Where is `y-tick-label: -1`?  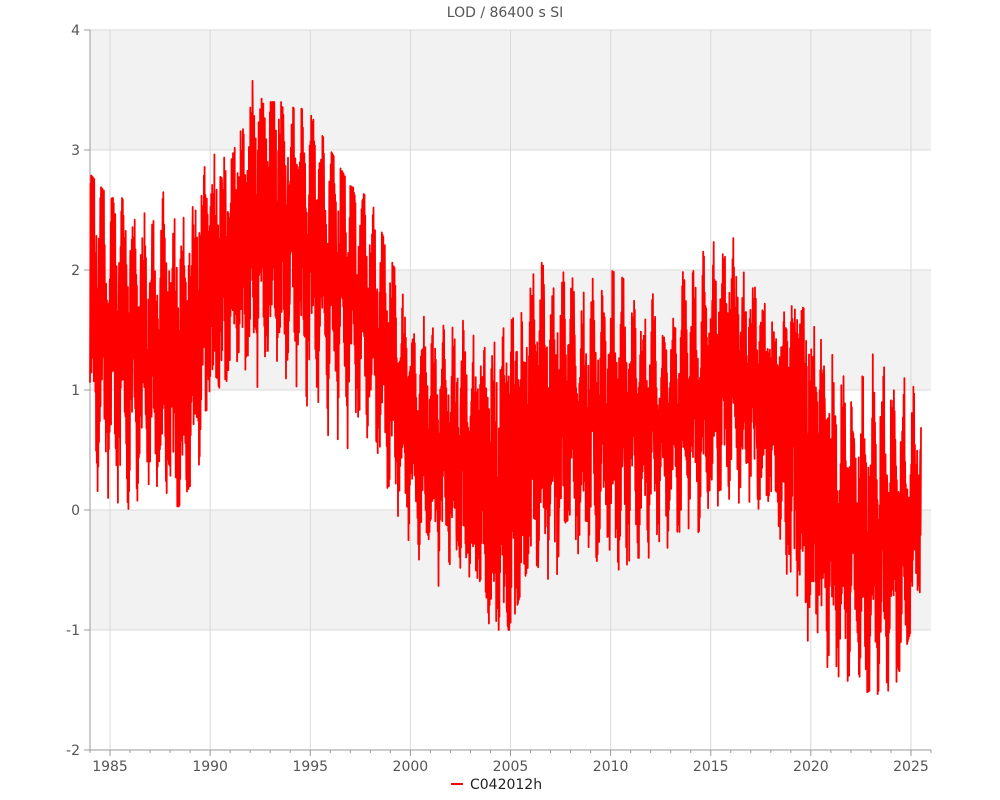
y-tick-label: -1 is located at coordinates (73, 631).